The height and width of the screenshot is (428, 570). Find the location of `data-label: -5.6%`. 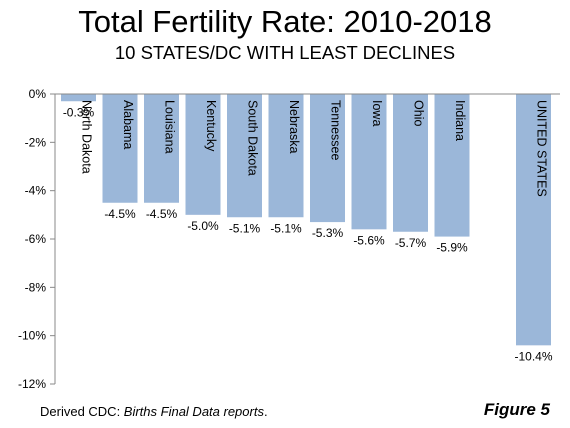

data-label: -5.6% is located at coordinates (369, 240).